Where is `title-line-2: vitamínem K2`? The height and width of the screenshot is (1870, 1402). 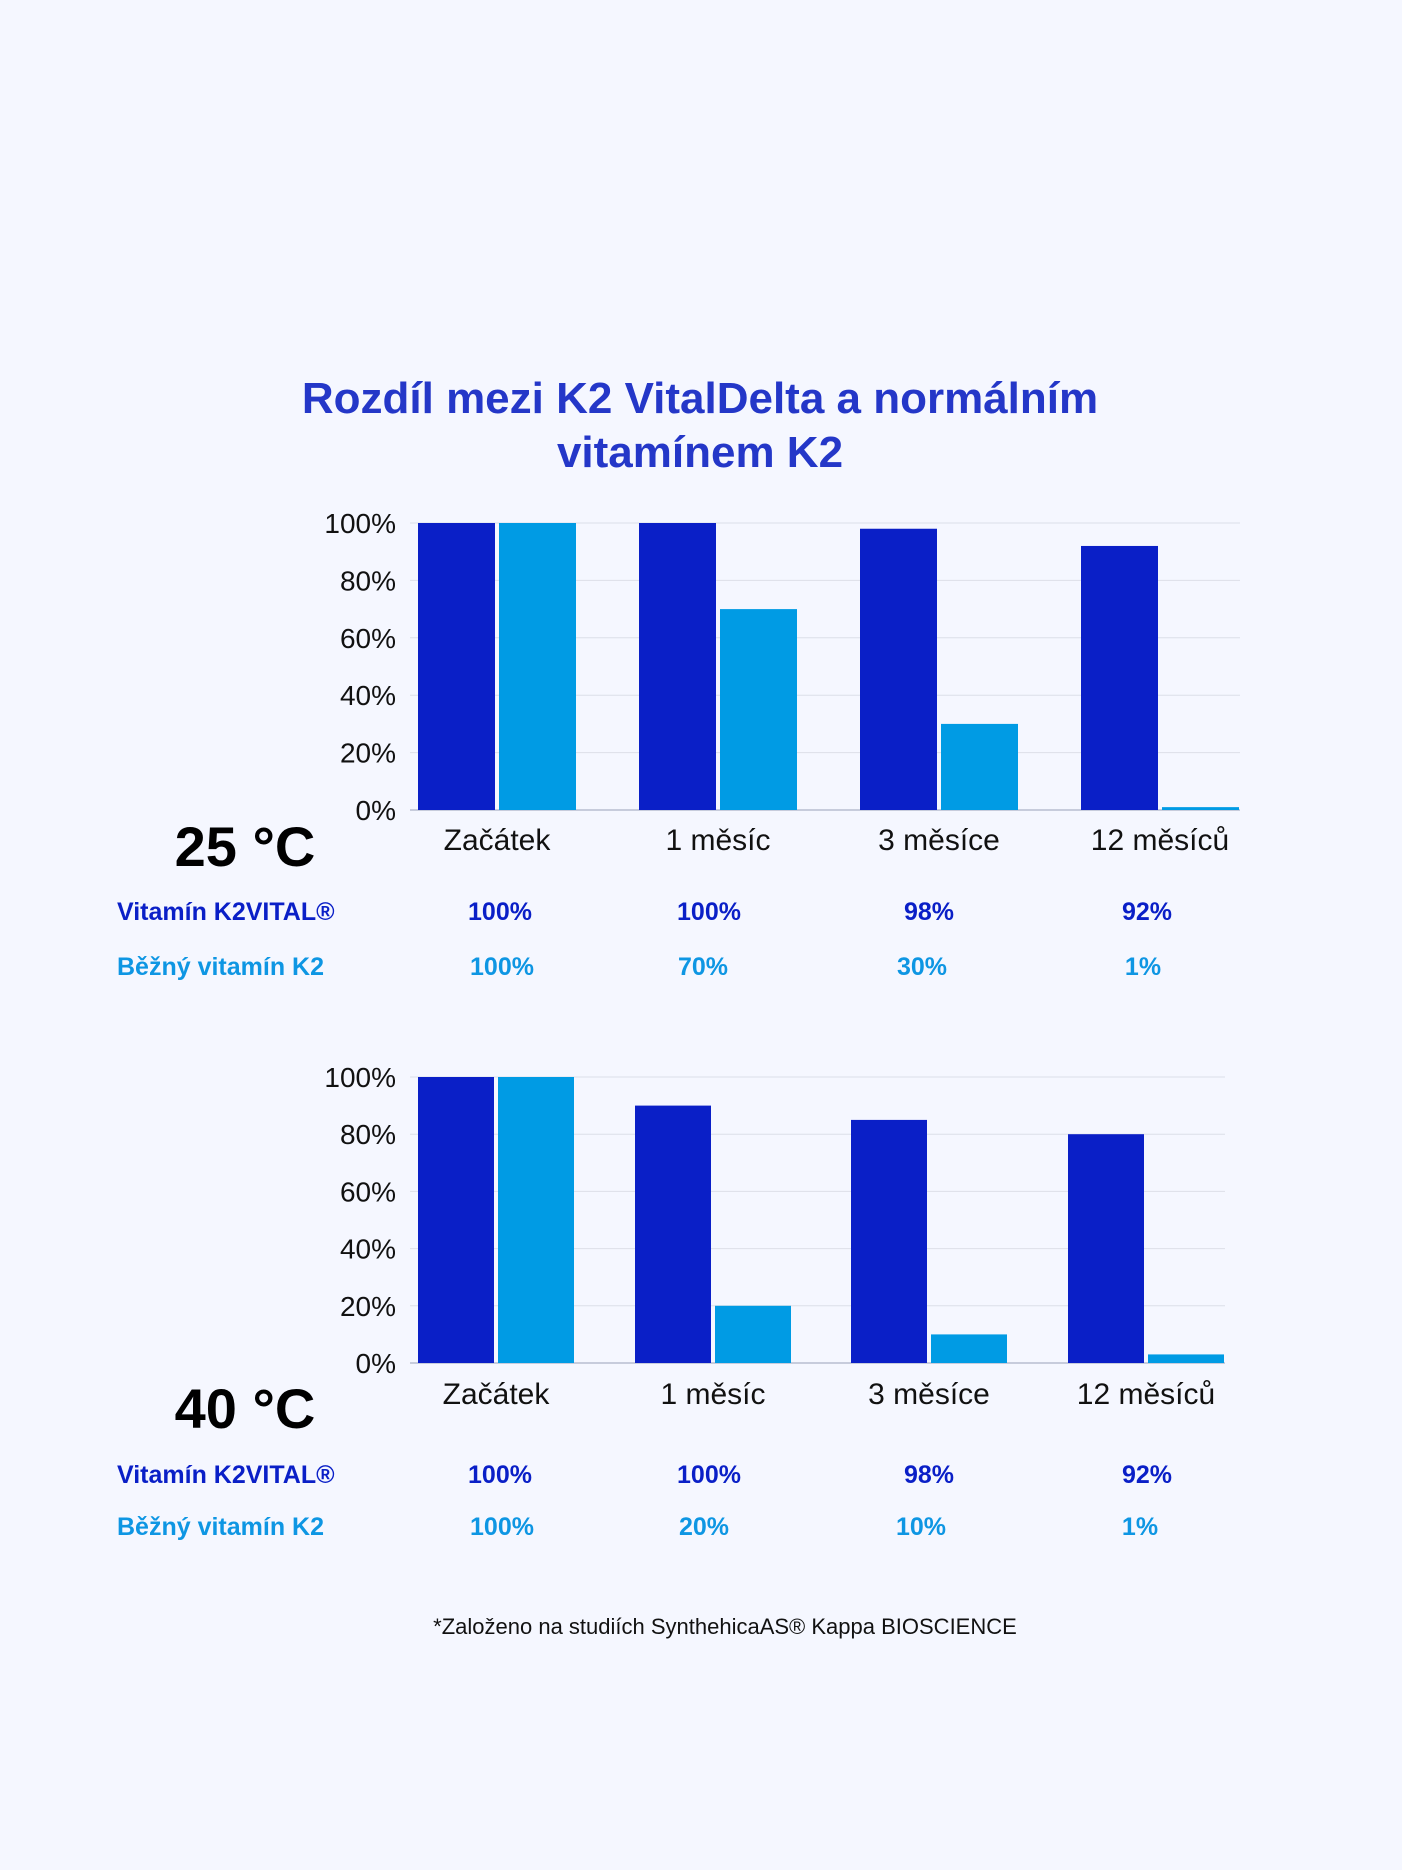 title-line-2: vitamínem K2 is located at coordinates (700, 452).